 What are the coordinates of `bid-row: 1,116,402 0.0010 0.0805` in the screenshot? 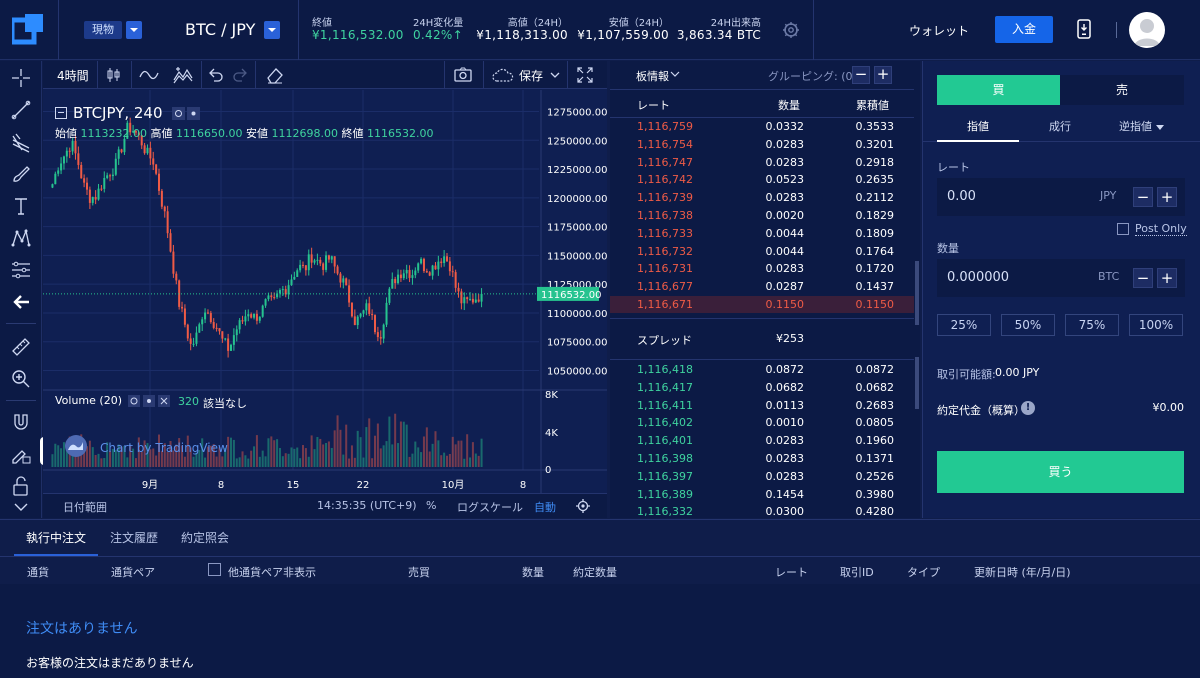 It's located at (762, 422).